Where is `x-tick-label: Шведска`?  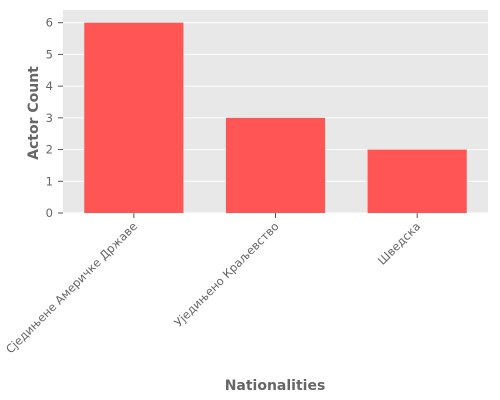
x-tick-label: Шведска is located at coordinates (399, 243).